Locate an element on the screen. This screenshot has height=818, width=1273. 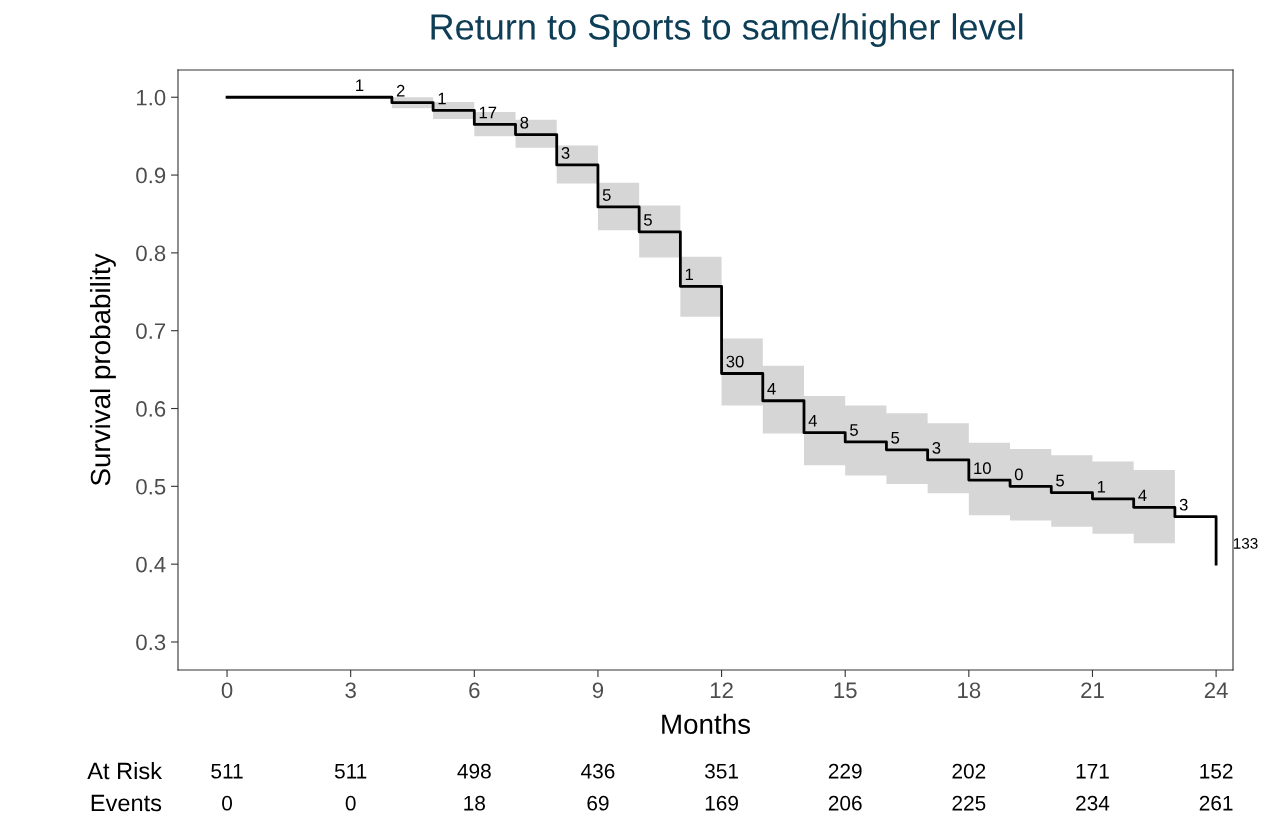
chart-title: Return to Sports to same/higher level is located at coordinates (727, 30).